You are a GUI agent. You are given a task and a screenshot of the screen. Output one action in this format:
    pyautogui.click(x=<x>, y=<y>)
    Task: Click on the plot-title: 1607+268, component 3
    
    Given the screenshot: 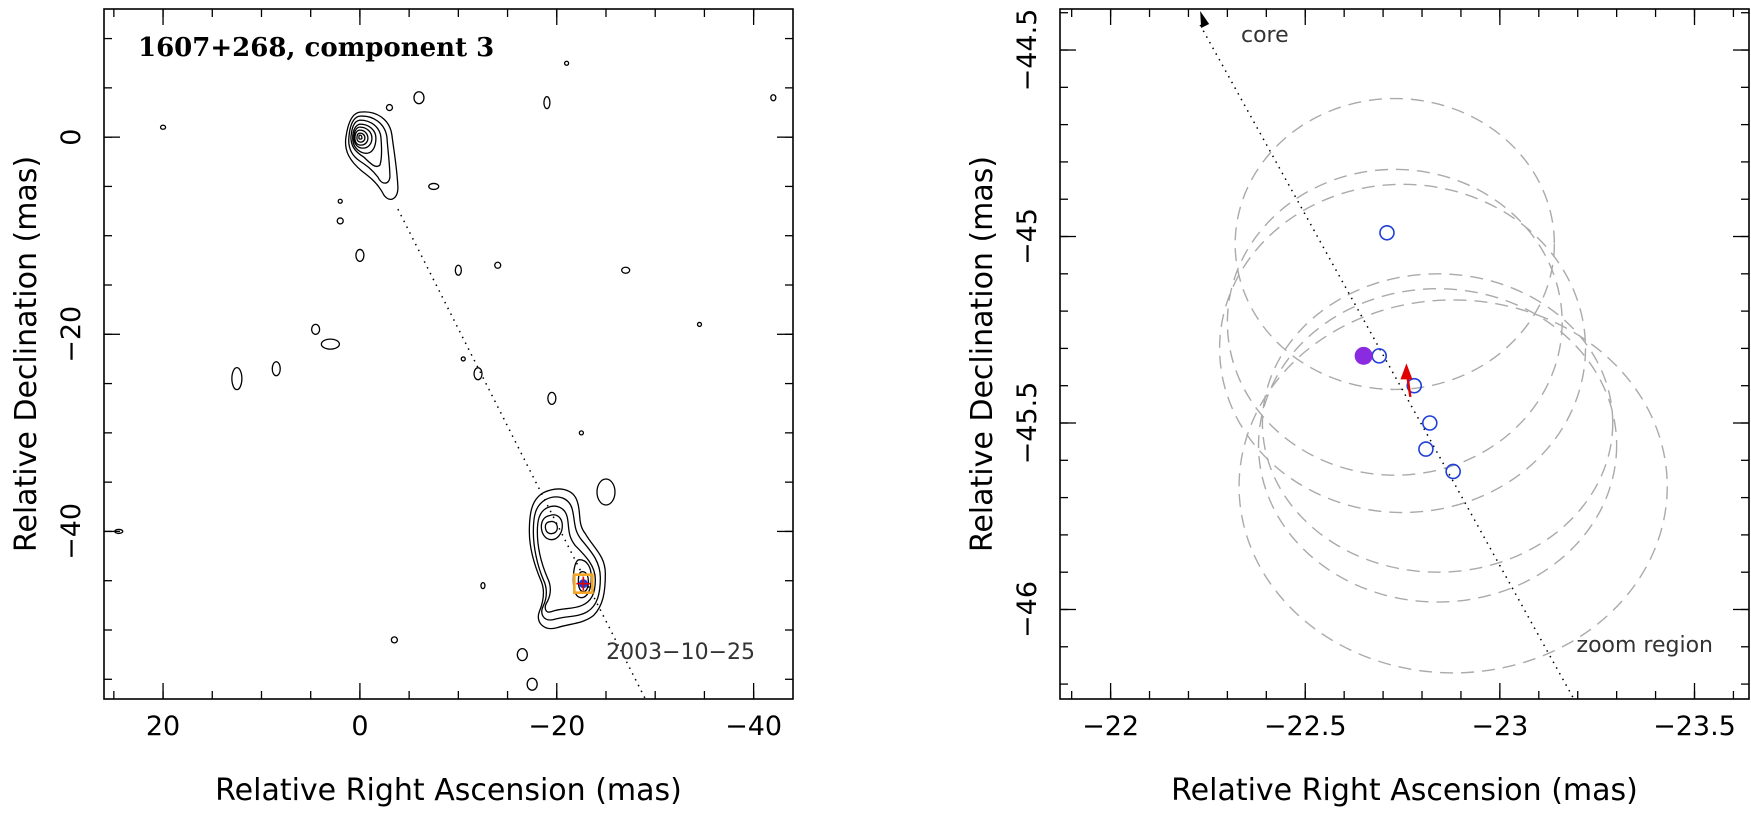 What is the action you would take?
    pyautogui.click(x=316, y=48)
    